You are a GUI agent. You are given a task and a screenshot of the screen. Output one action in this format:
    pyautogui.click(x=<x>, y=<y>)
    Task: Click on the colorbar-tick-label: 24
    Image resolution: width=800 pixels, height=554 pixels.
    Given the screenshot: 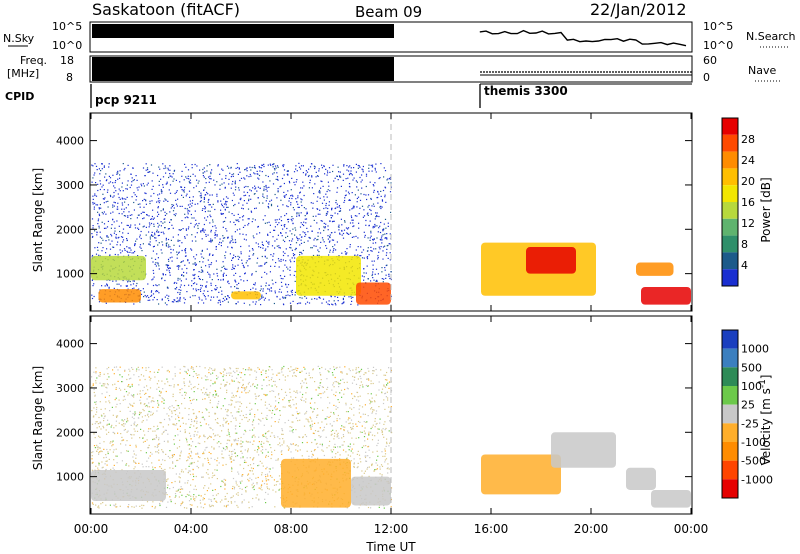 What is the action you would take?
    pyautogui.click(x=748, y=160)
    